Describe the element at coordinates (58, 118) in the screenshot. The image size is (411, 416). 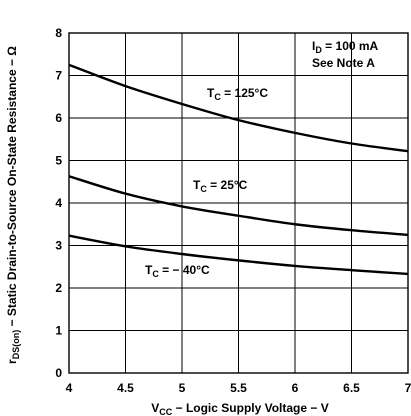
I see `y-tick-label: 6` at that location.